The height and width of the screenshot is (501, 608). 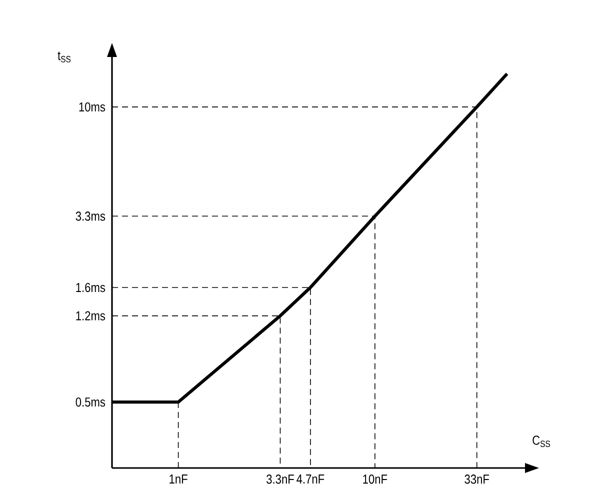 I want to click on y-tick-label: 3.3ms, so click(x=91, y=216).